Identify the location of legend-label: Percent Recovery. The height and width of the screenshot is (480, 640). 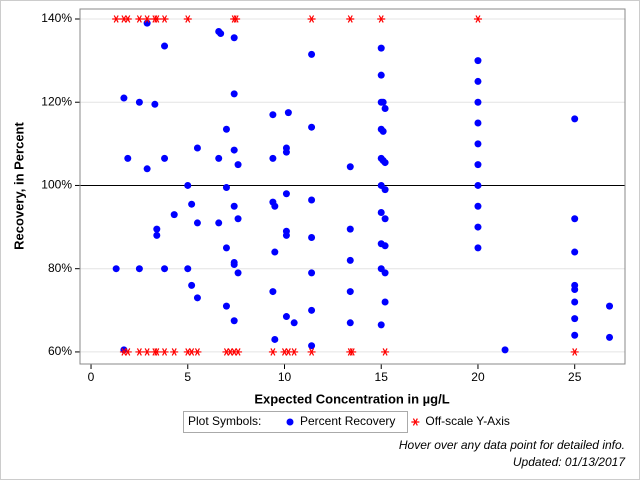
(347, 421).